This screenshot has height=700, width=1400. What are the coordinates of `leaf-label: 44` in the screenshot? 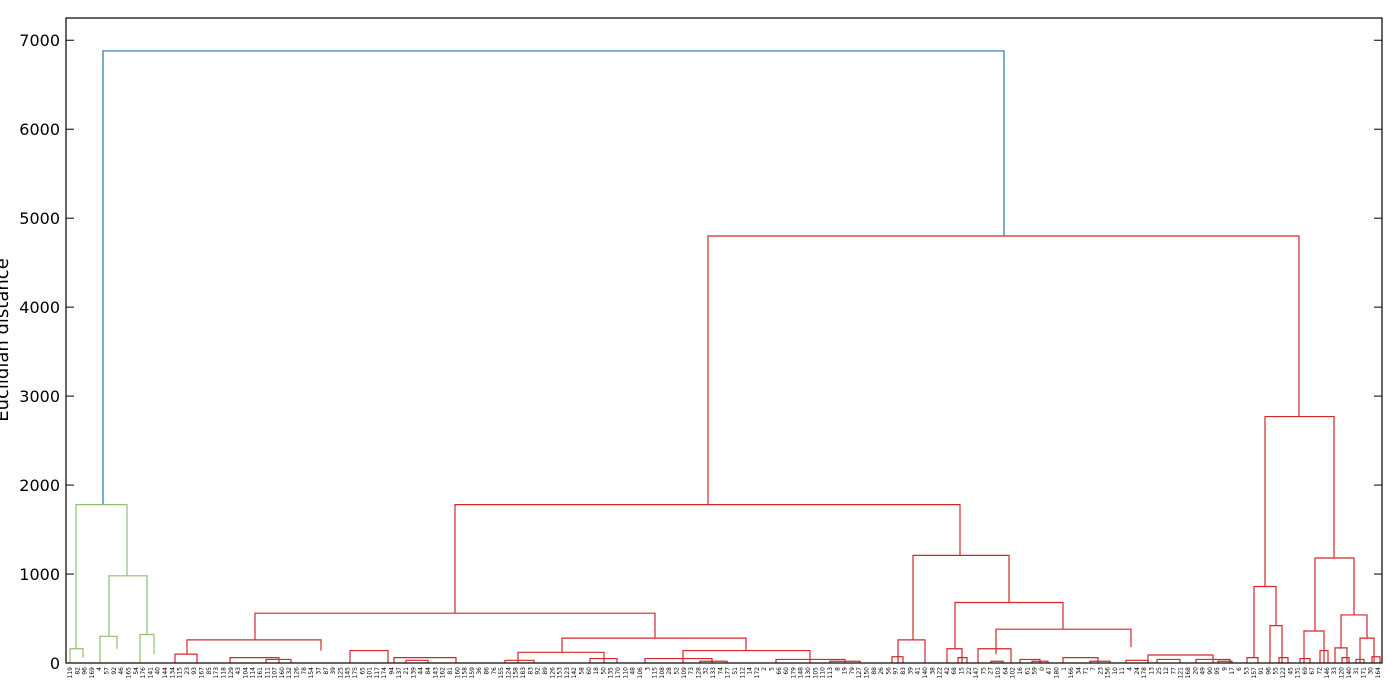 It's located at (421, 671).